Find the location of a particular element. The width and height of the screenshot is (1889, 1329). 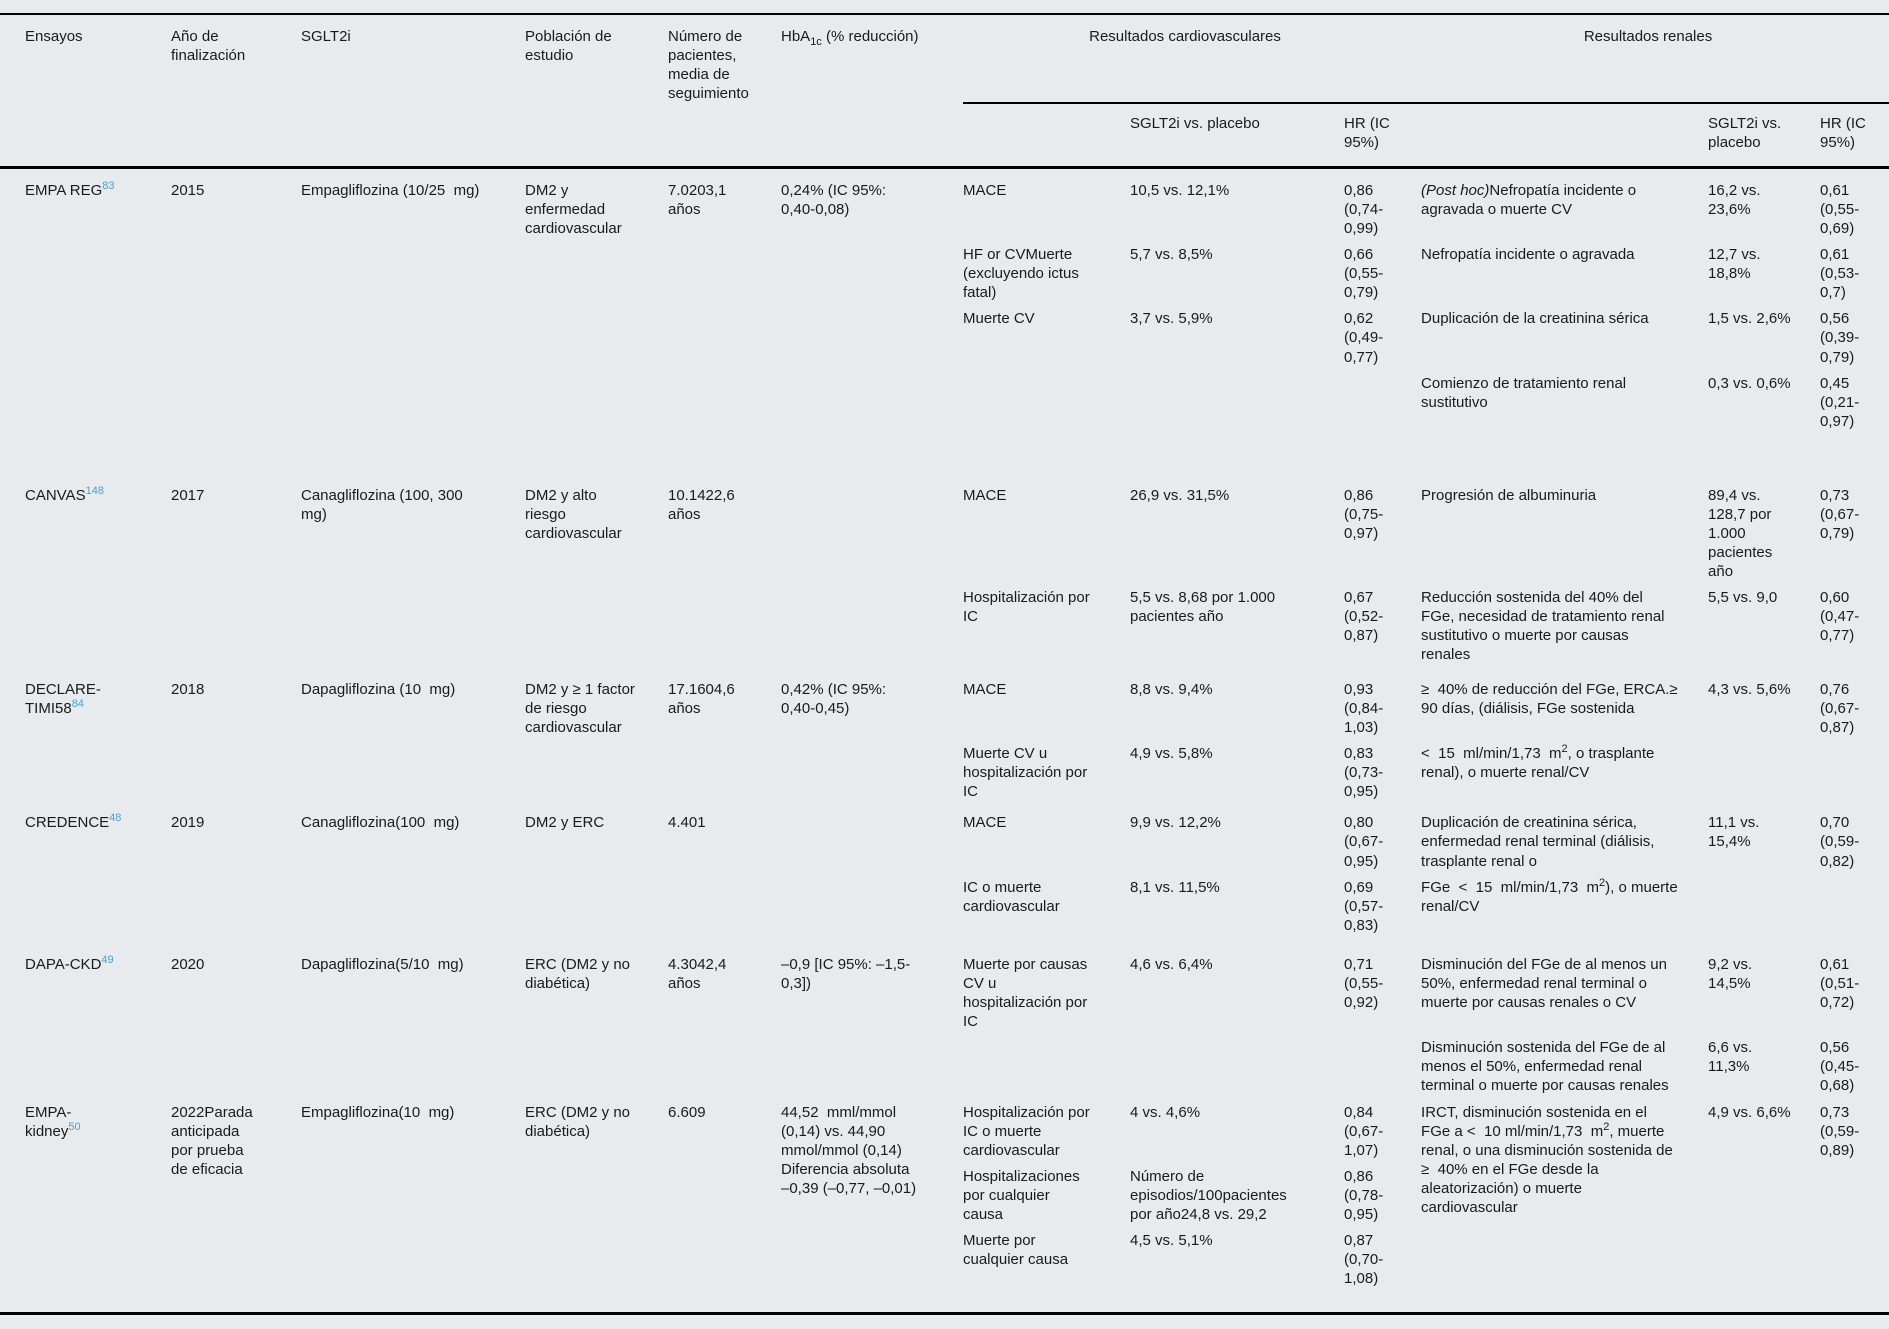

cell-trial-name: EMPA- kidney50 is located at coordinates (85, 1208).